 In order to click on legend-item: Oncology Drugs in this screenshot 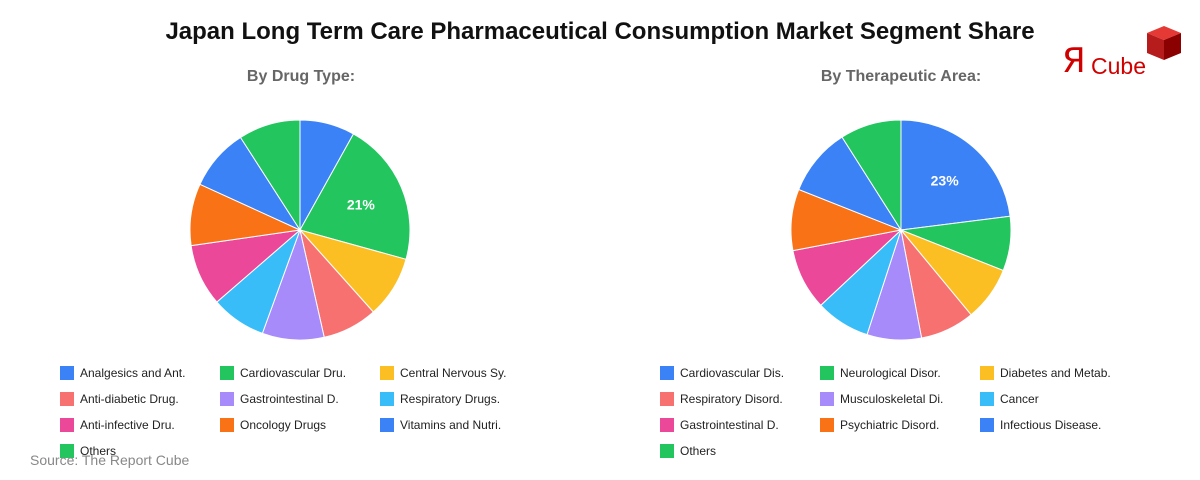, I will do `click(300, 425)`.